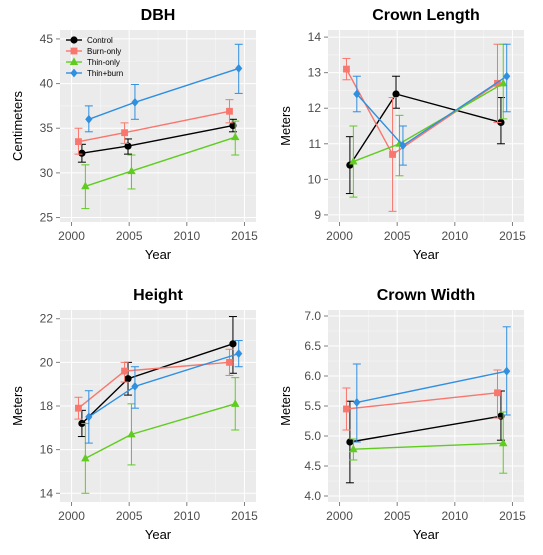 This screenshot has width=543, height=555. What do you see at coordinates (312, 346) in the screenshot?
I see `y-tick-label: 6.5` at bounding box center [312, 346].